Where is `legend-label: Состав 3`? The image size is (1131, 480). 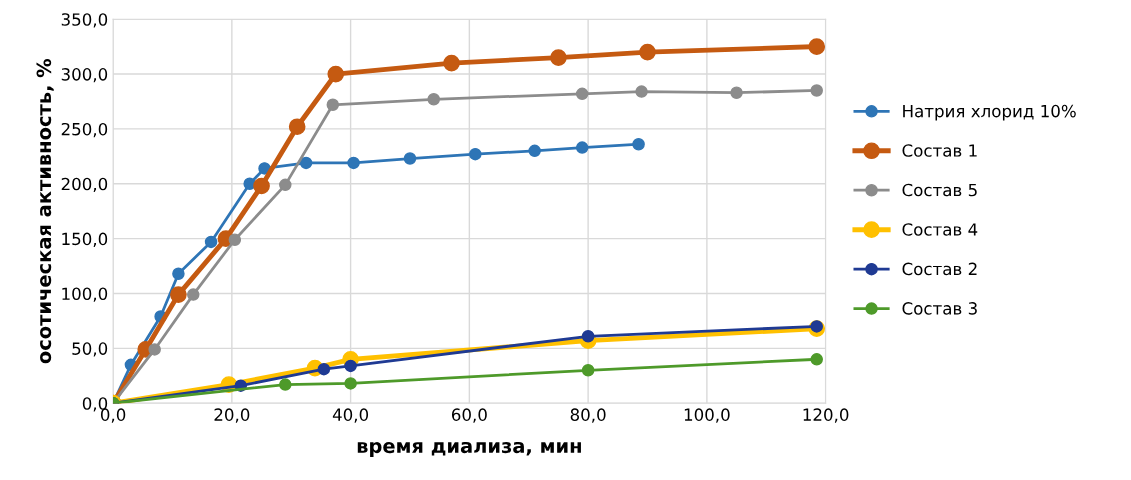
legend-label: Состав 3 is located at coordinates (939, 308).